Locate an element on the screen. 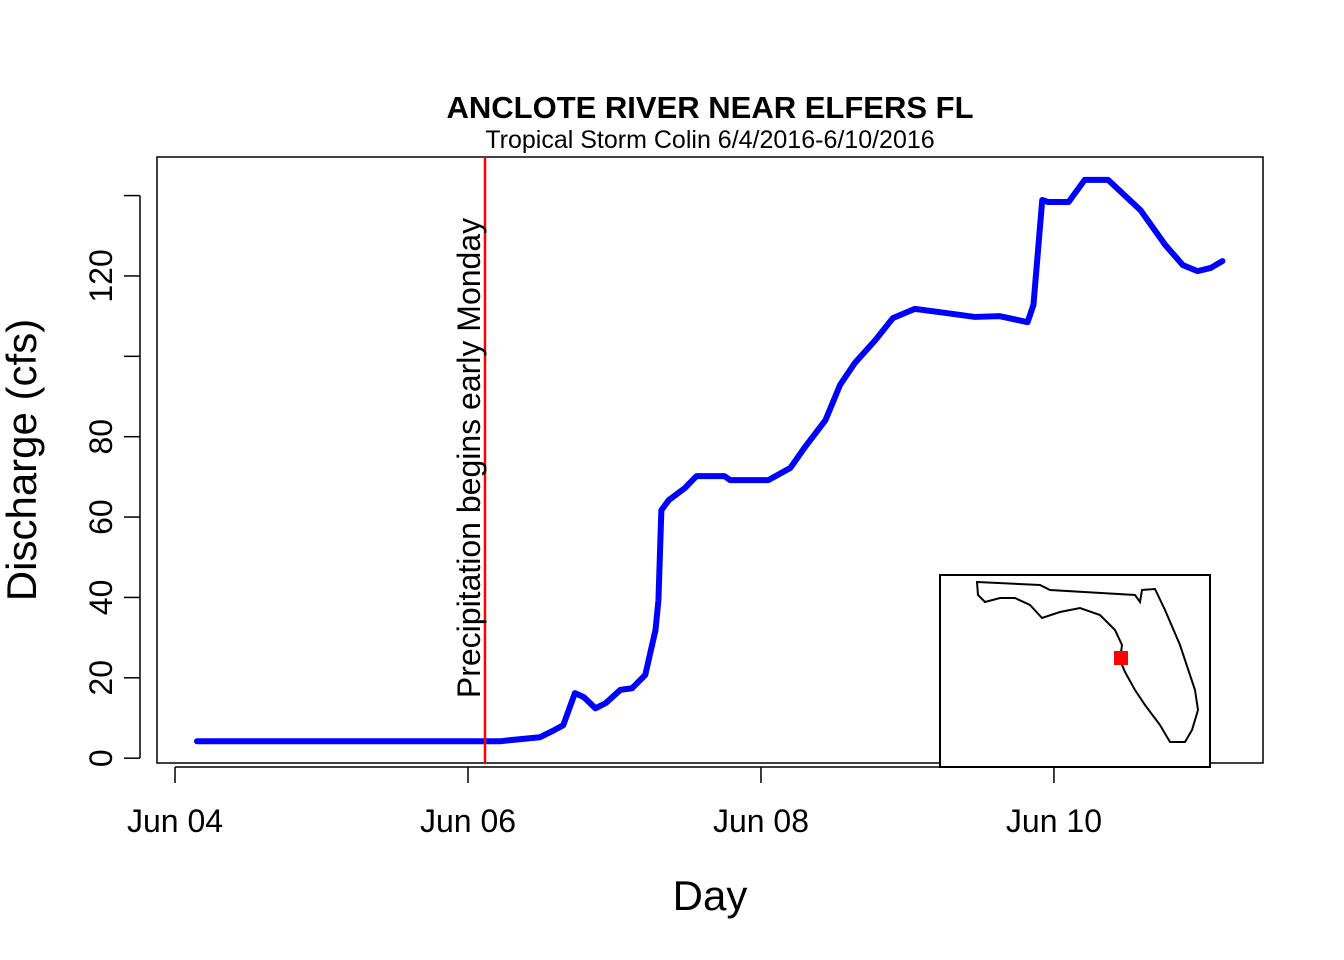 This screenshot has height=960, width=1344. y-tick-label: 40 is located at coordinates (101, 598).